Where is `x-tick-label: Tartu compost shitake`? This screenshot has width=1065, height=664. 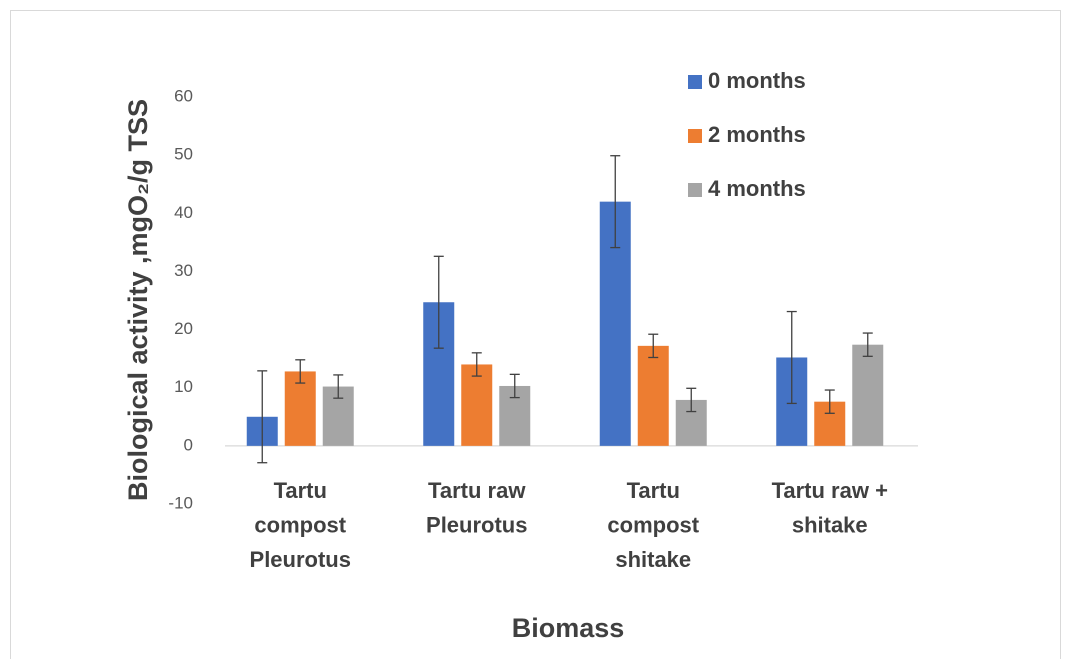 x-tick-label: Tartu compost shitake is located at coordinates (653, 525).